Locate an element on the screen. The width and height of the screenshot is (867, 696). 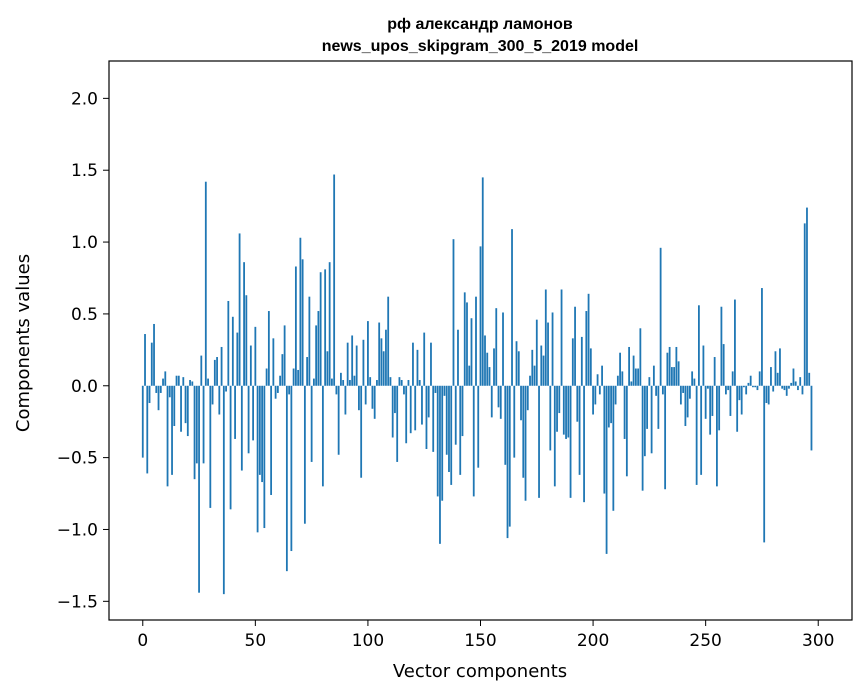
x-tick-label: 150 is located at coordinates (480, 641).